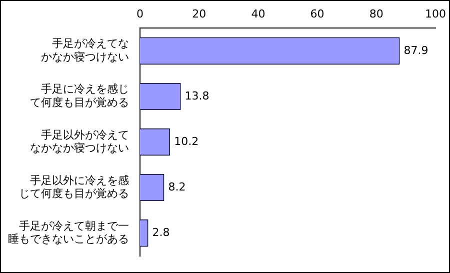  Describe the element at coordinates (258, 13) in the screenshot. I see `x-tick-label: 40` at that location.